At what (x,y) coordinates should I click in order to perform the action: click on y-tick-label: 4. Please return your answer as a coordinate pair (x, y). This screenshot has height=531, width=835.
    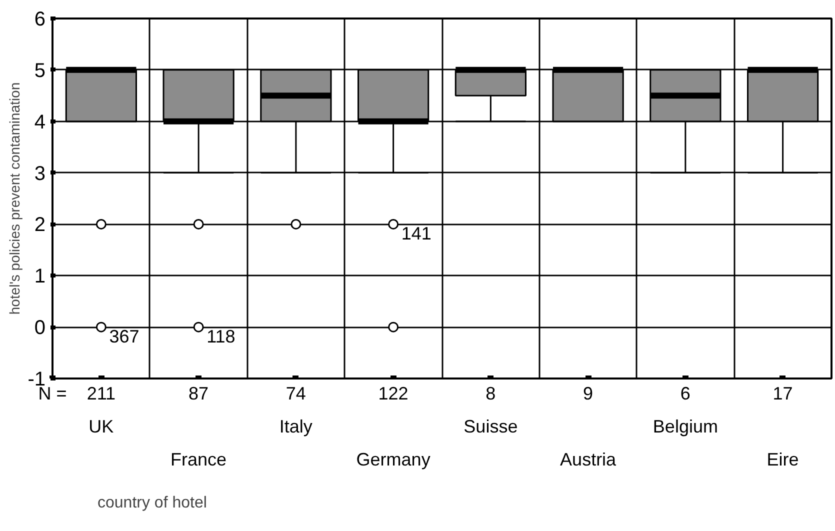
    Looking at the image, I should click on (40, 122).